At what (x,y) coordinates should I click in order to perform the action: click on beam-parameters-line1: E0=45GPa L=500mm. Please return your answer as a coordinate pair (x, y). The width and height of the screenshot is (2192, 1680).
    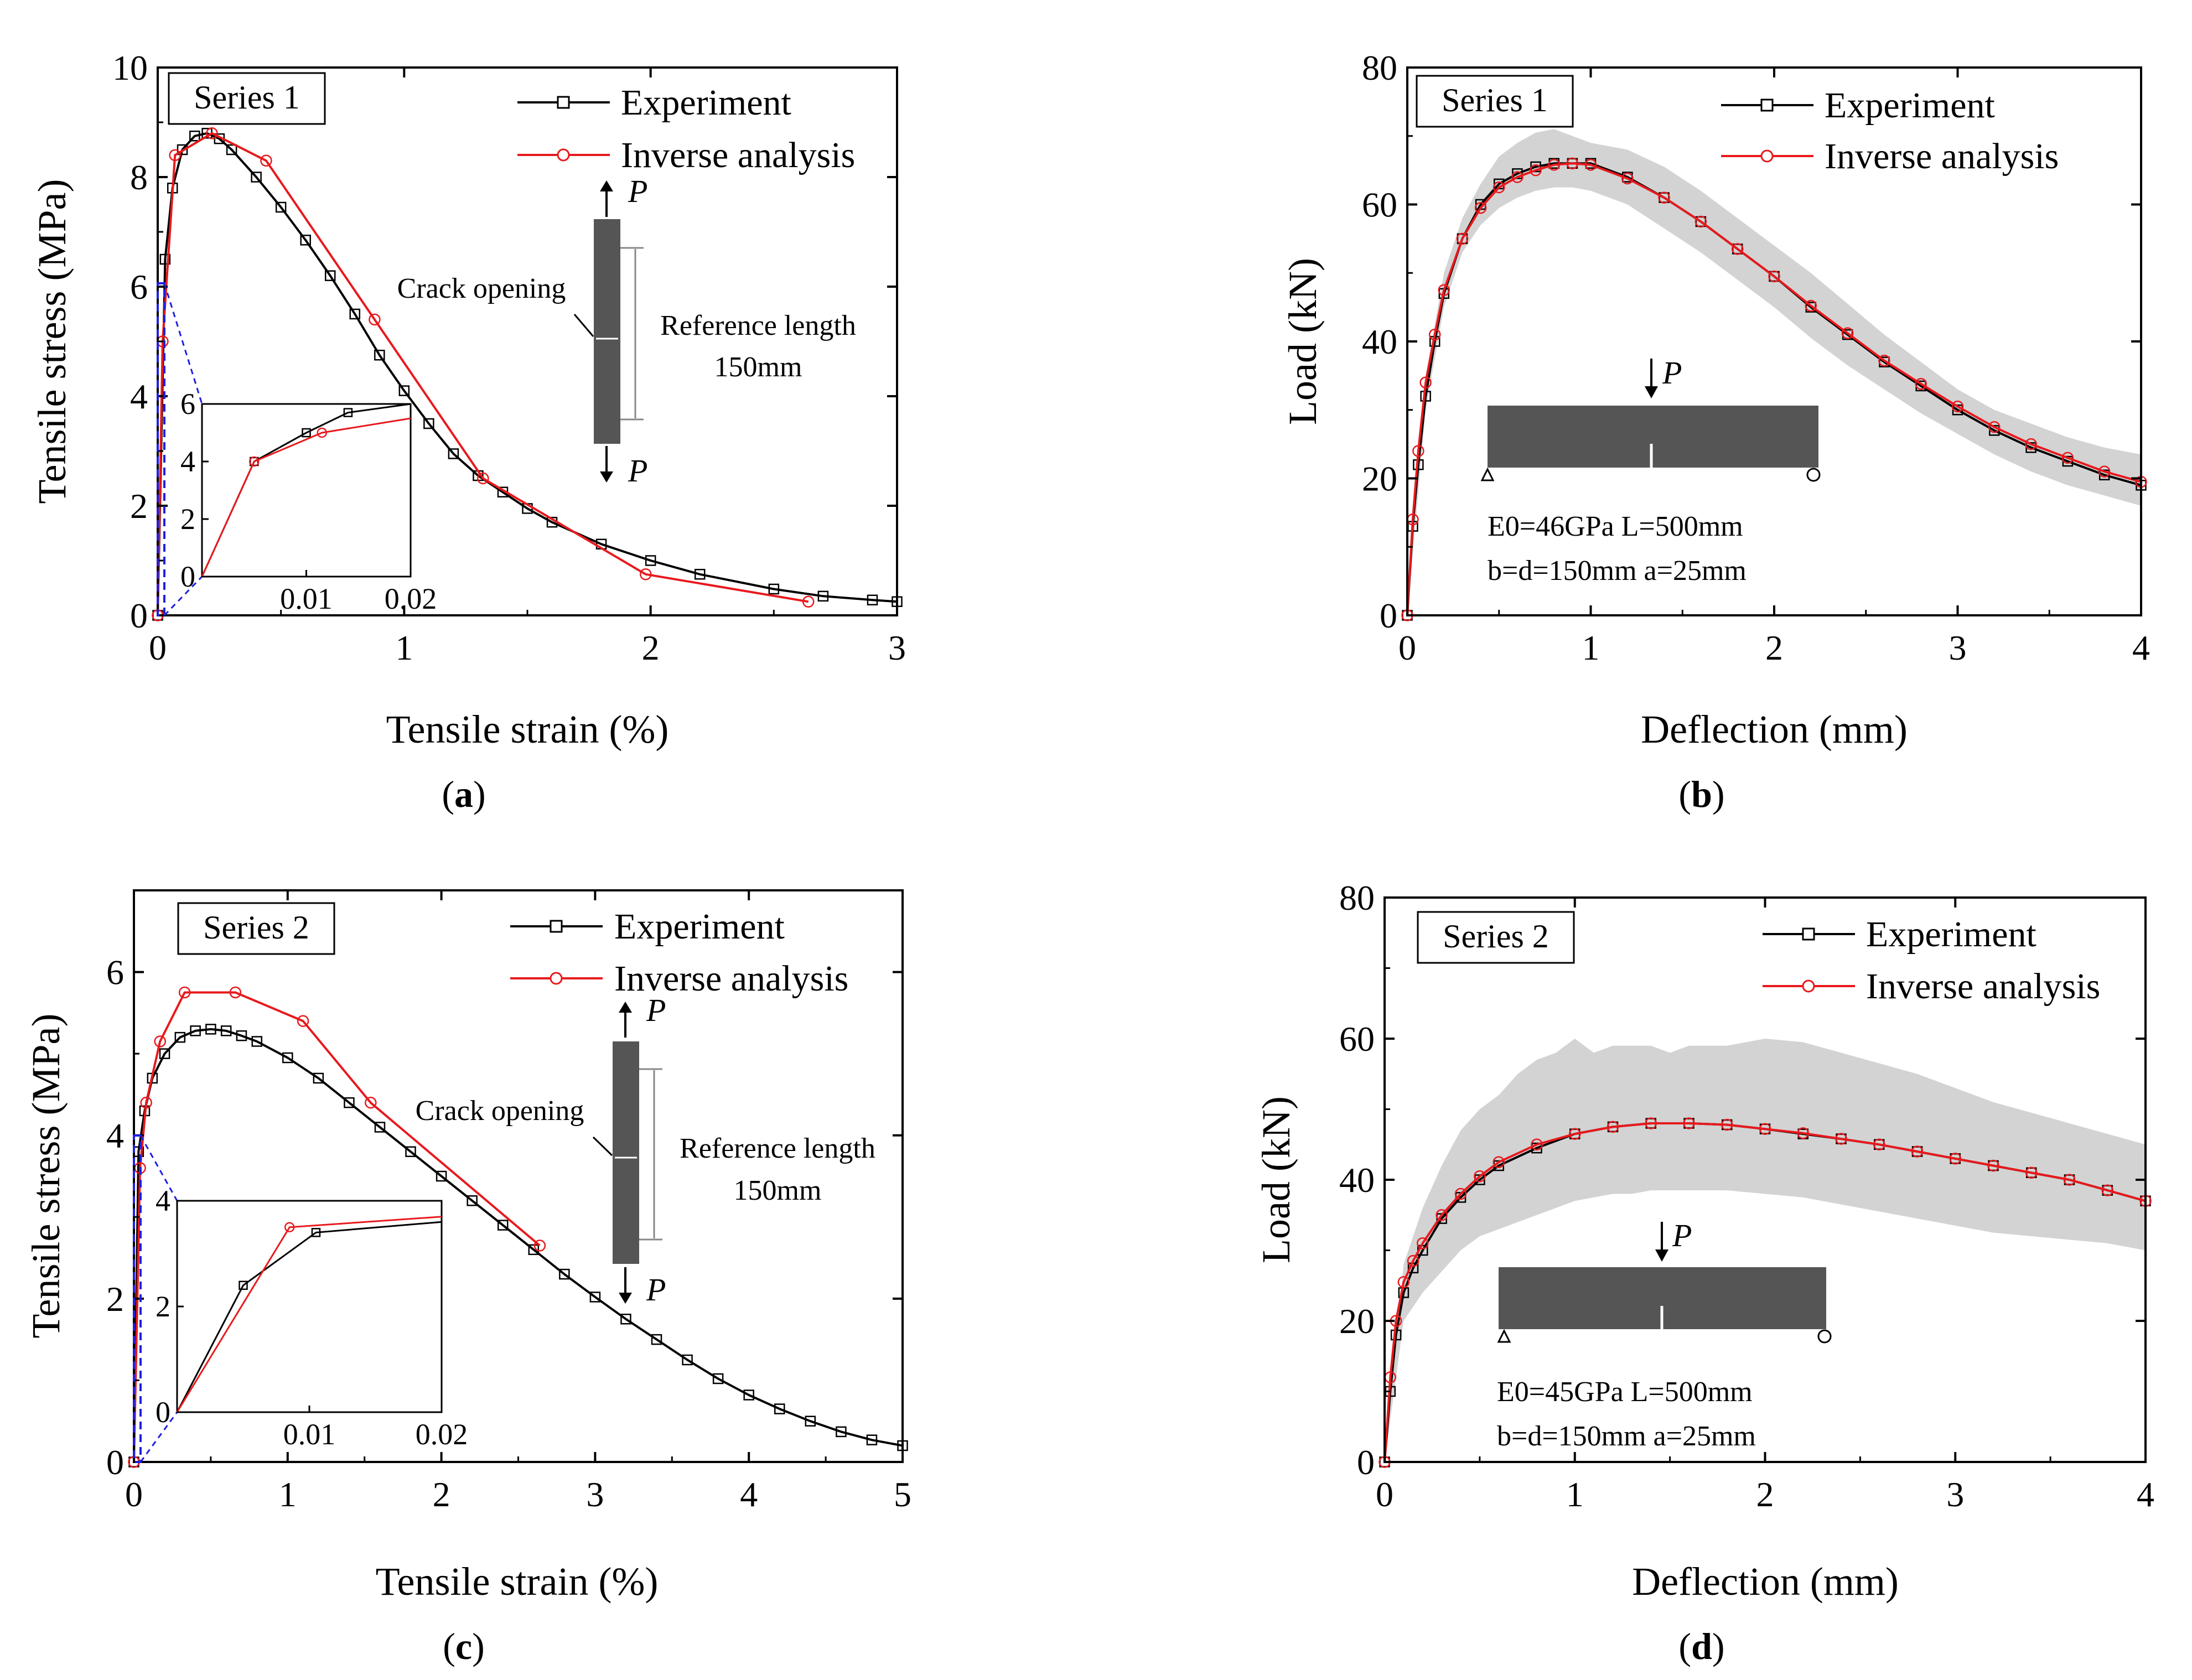
    Looking at the image, I should click on (1625, 1392).